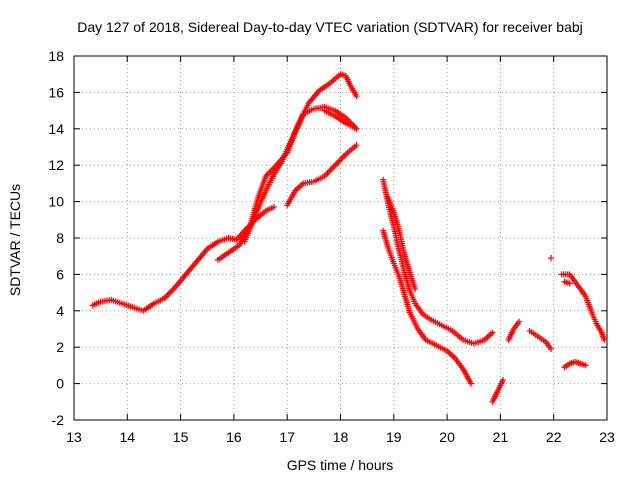 This screenshot has width=640, height=480. Describe the element at coordinates (60, 274) in the screenshot. I see `y-tick-label: 6` at that location.